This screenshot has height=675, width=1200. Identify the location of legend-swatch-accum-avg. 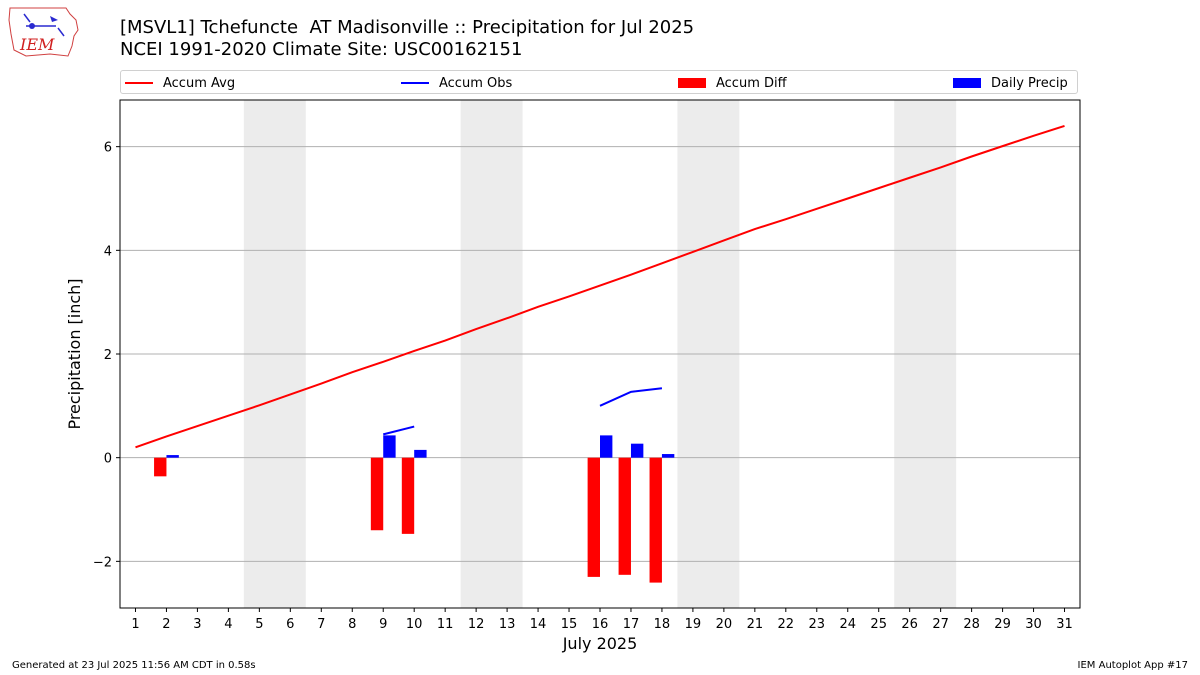
(139, 83).